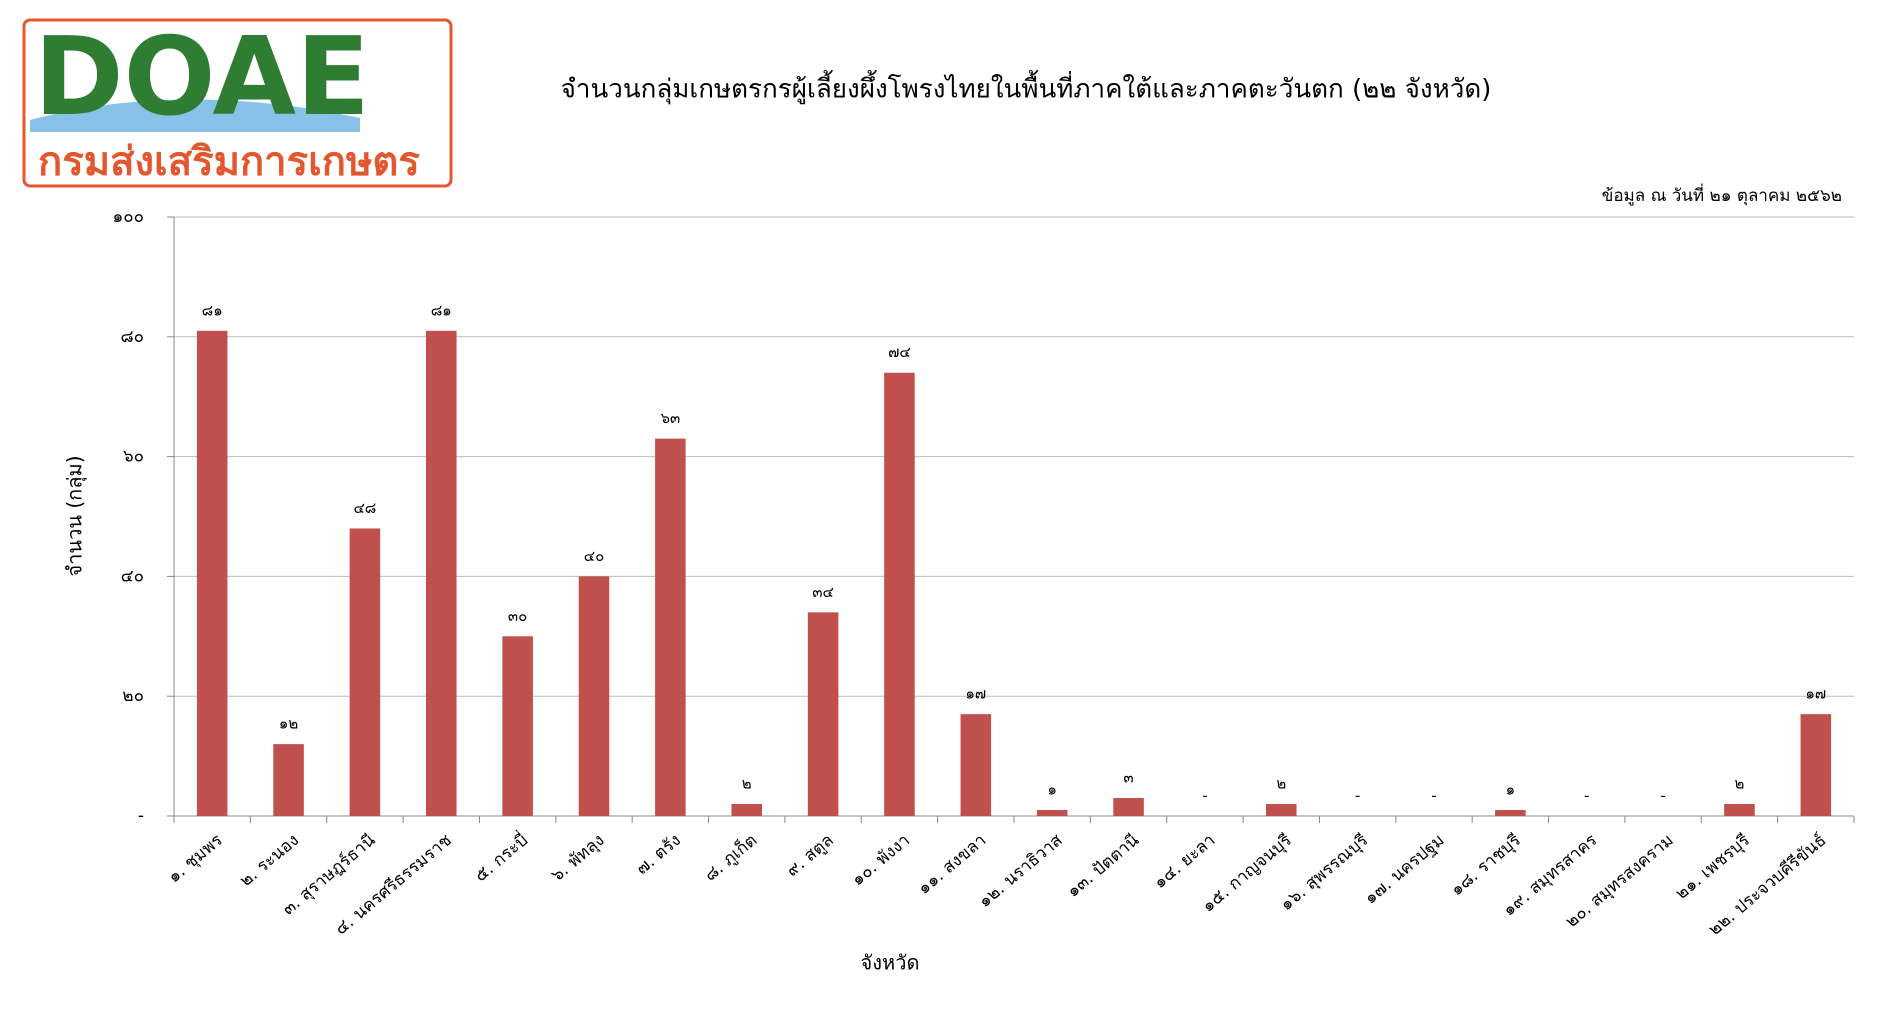 The height and width of the screenshot is (1015, 1878). Describe the element at coordinates (670, 418) in the screenshot. I see `value-label: ๖๓` at that location.